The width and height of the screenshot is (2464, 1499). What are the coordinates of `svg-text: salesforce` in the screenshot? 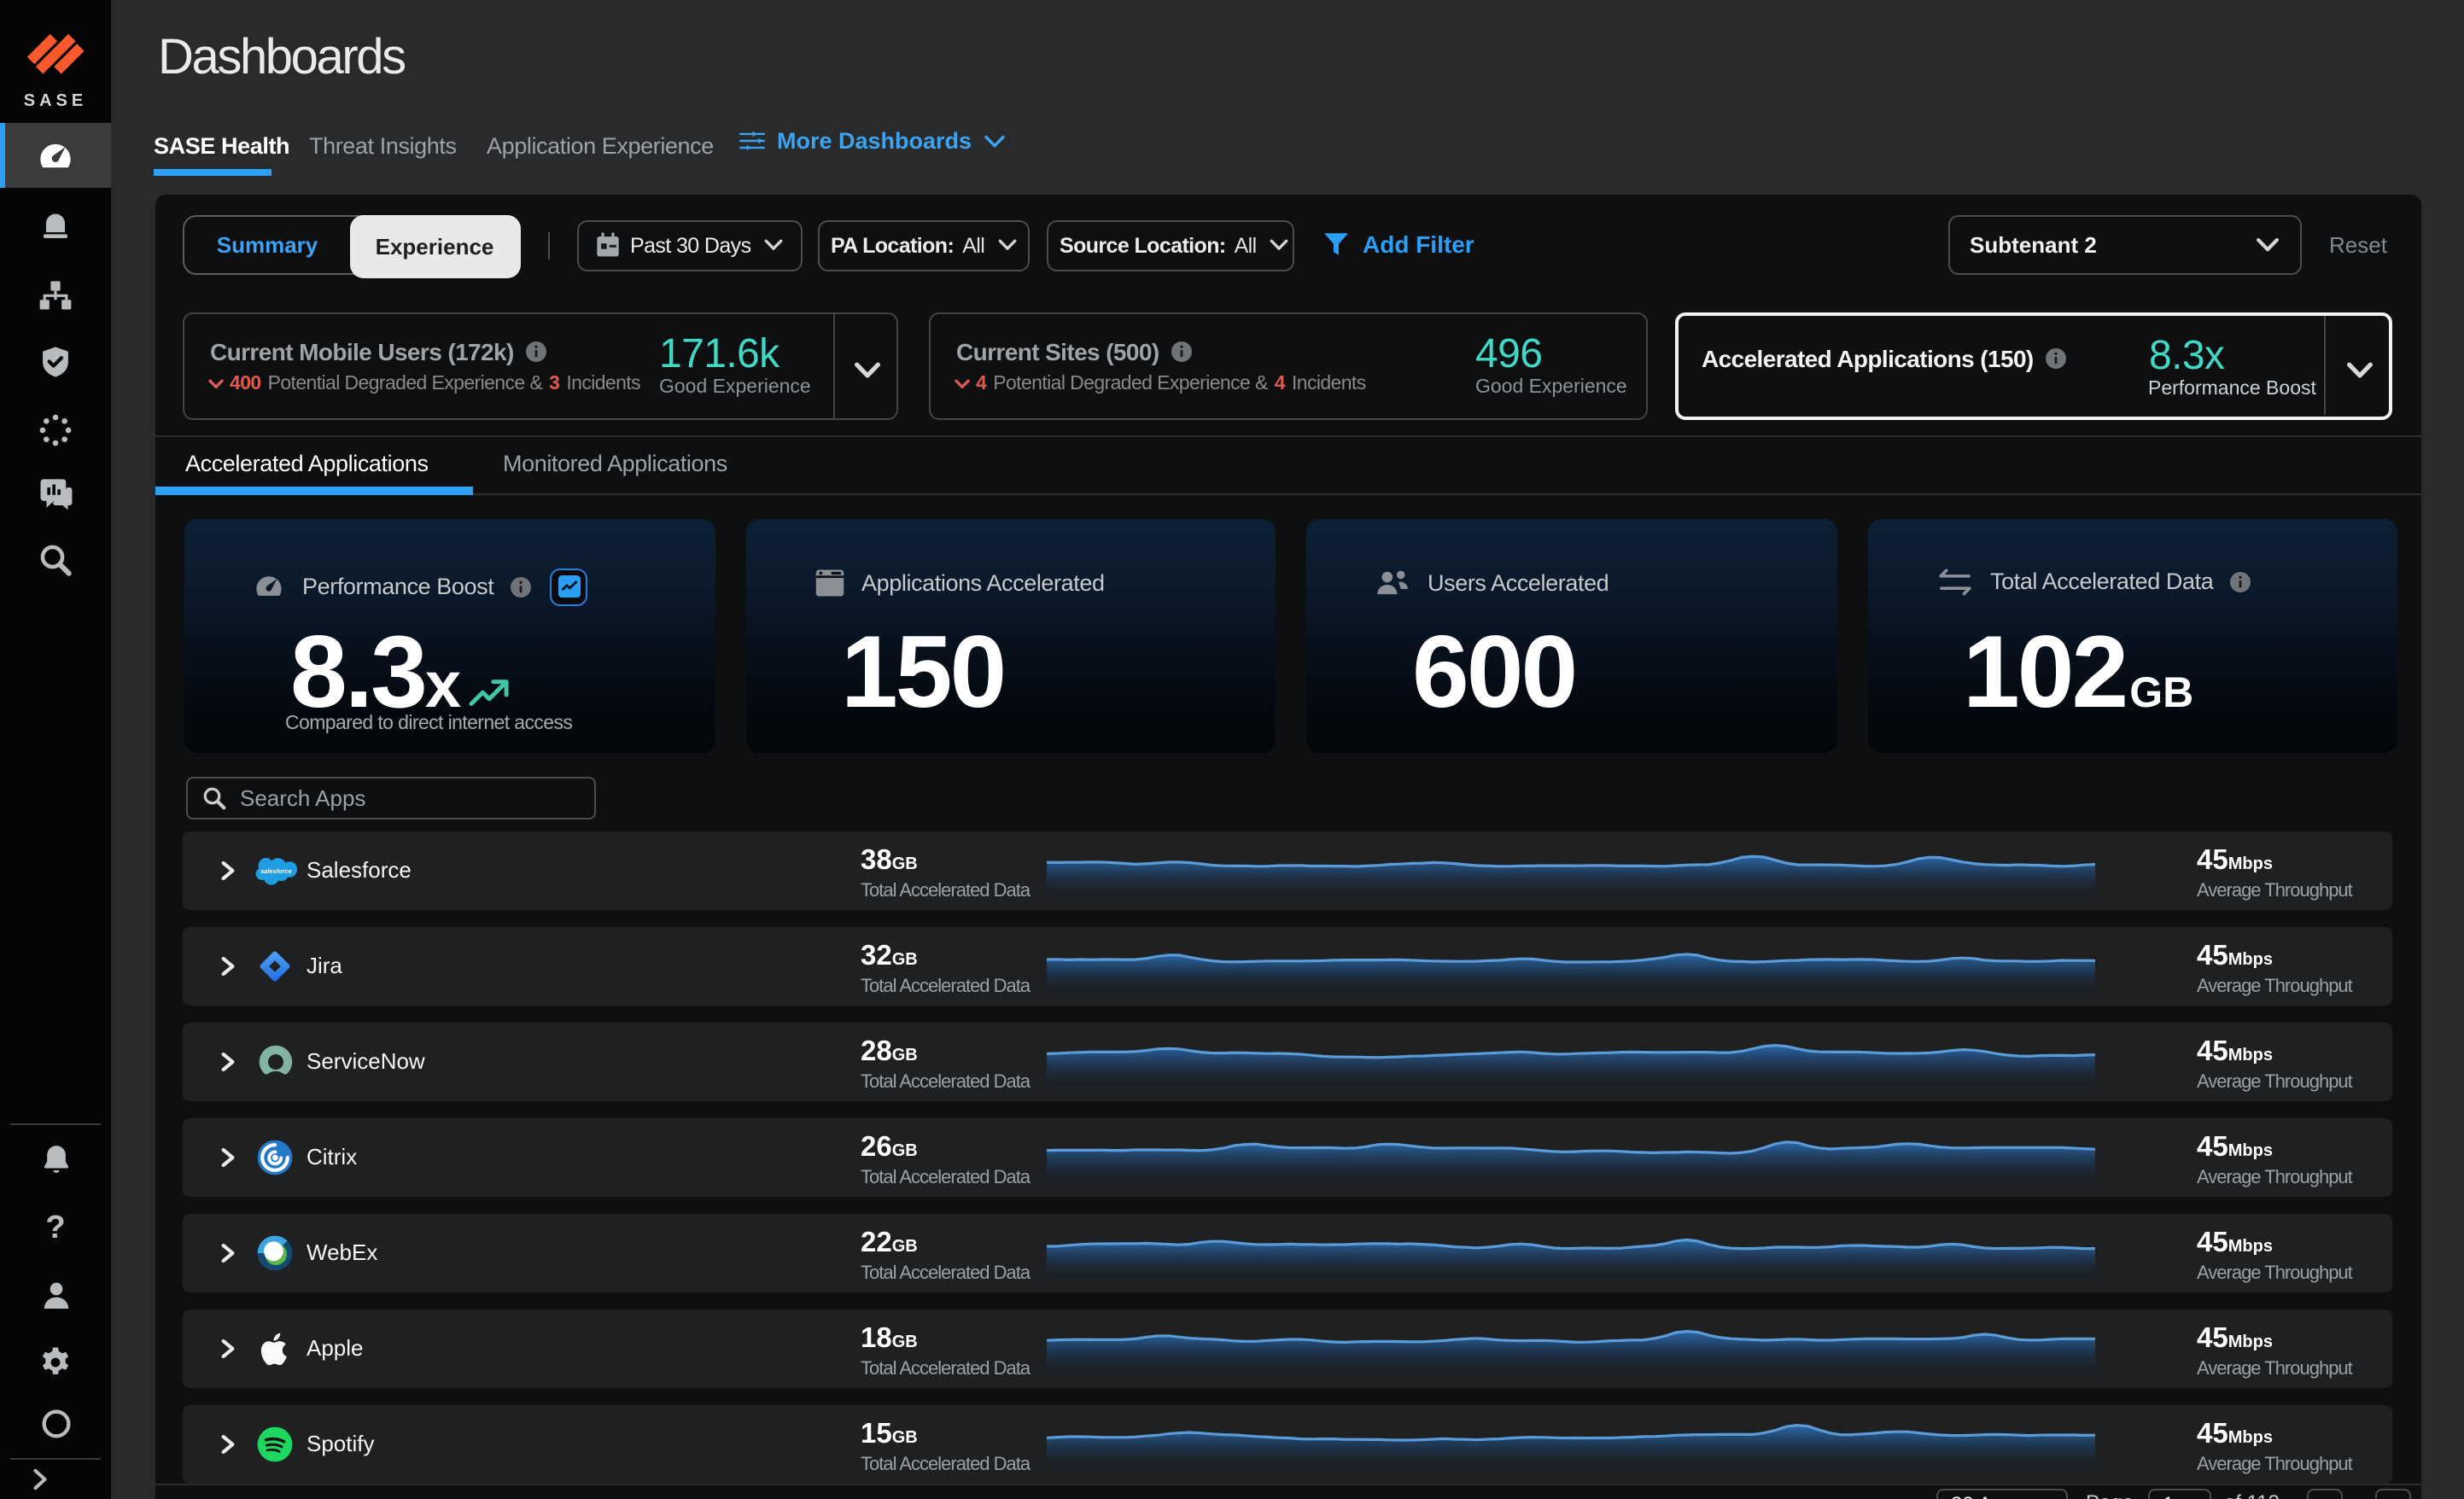 It's located at (276, 871).